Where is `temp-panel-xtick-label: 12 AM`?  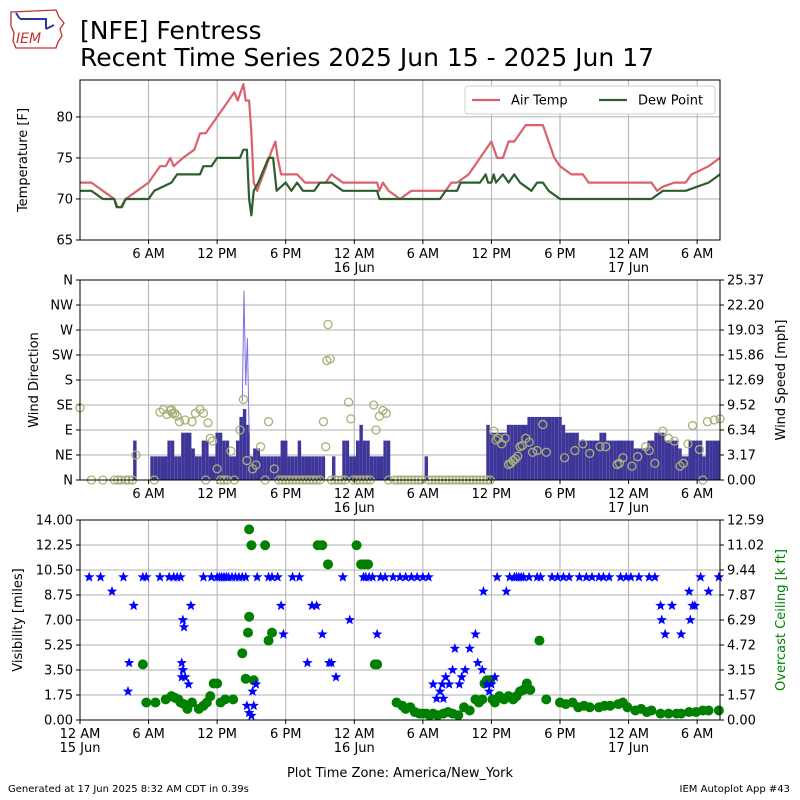 temp-panel-xtick-label: 12 AM is located at coordinates (354, 254).